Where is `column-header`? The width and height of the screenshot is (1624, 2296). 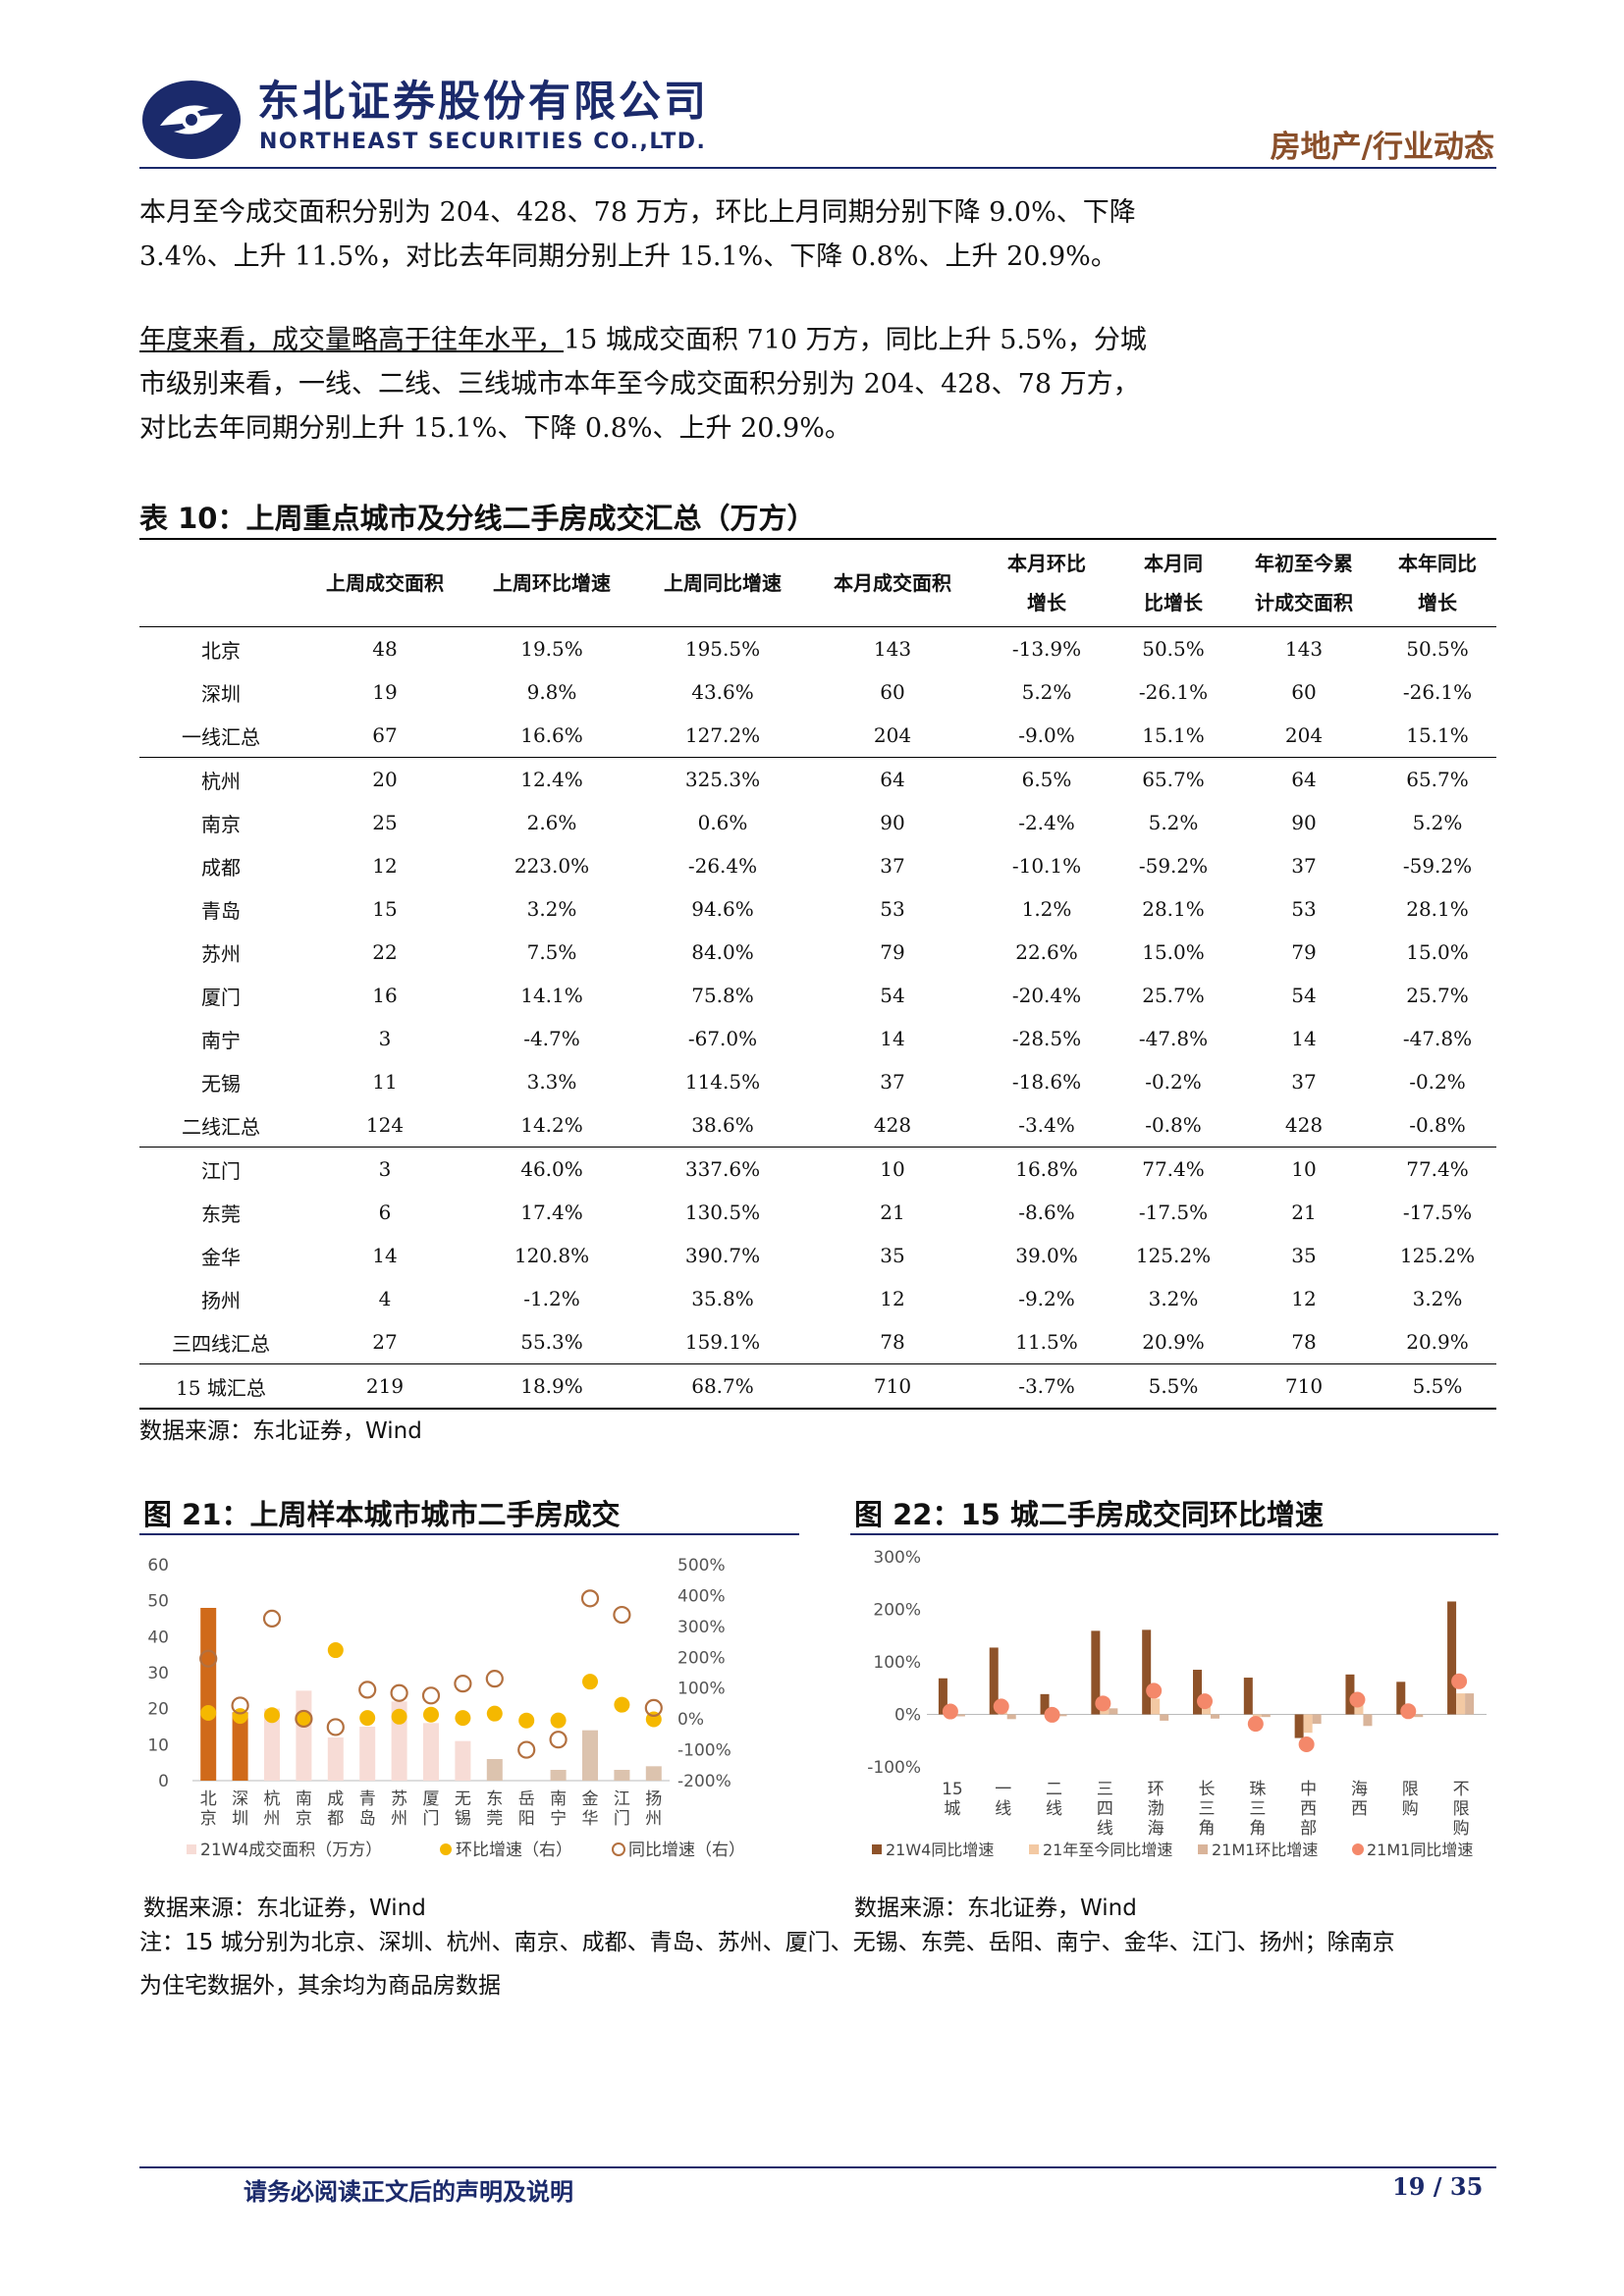
column-header is located at coordinates (220, 583).